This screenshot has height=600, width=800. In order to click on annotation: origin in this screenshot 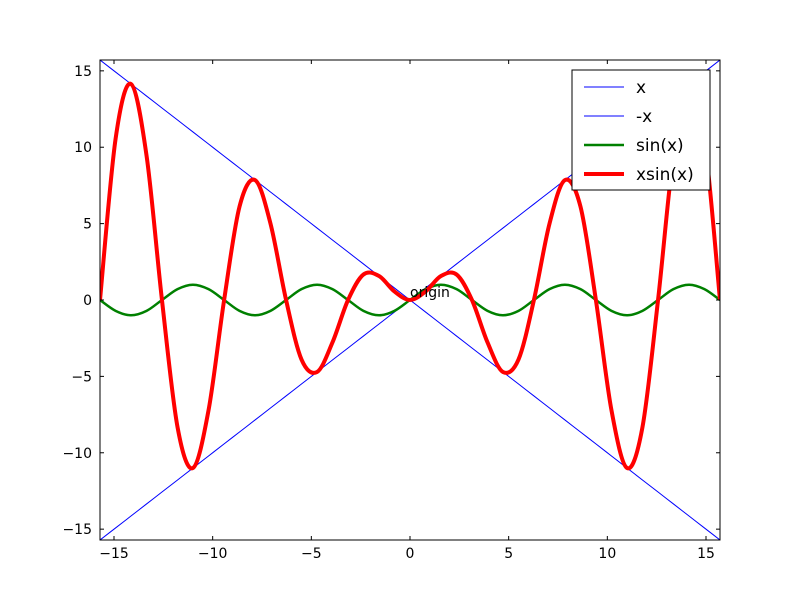, I will do `click(430, 293)`.